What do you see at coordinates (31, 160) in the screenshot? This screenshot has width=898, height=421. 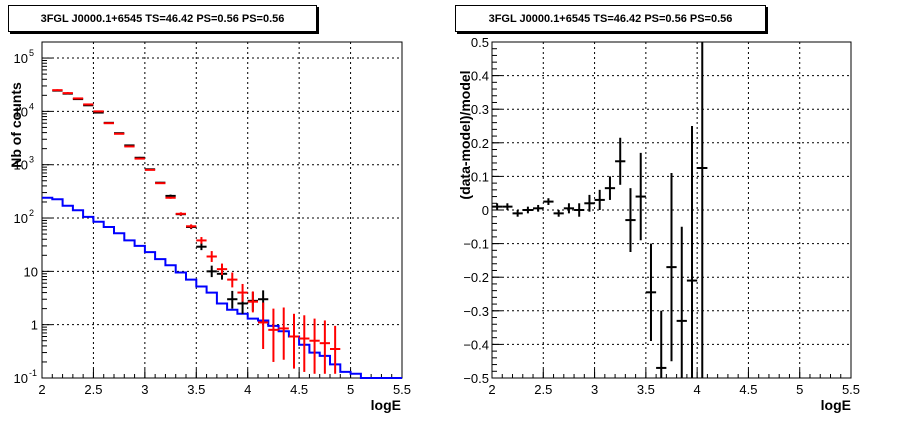 I see `counts-y-tick-exponent: 3` at bounding box center [31, 160].